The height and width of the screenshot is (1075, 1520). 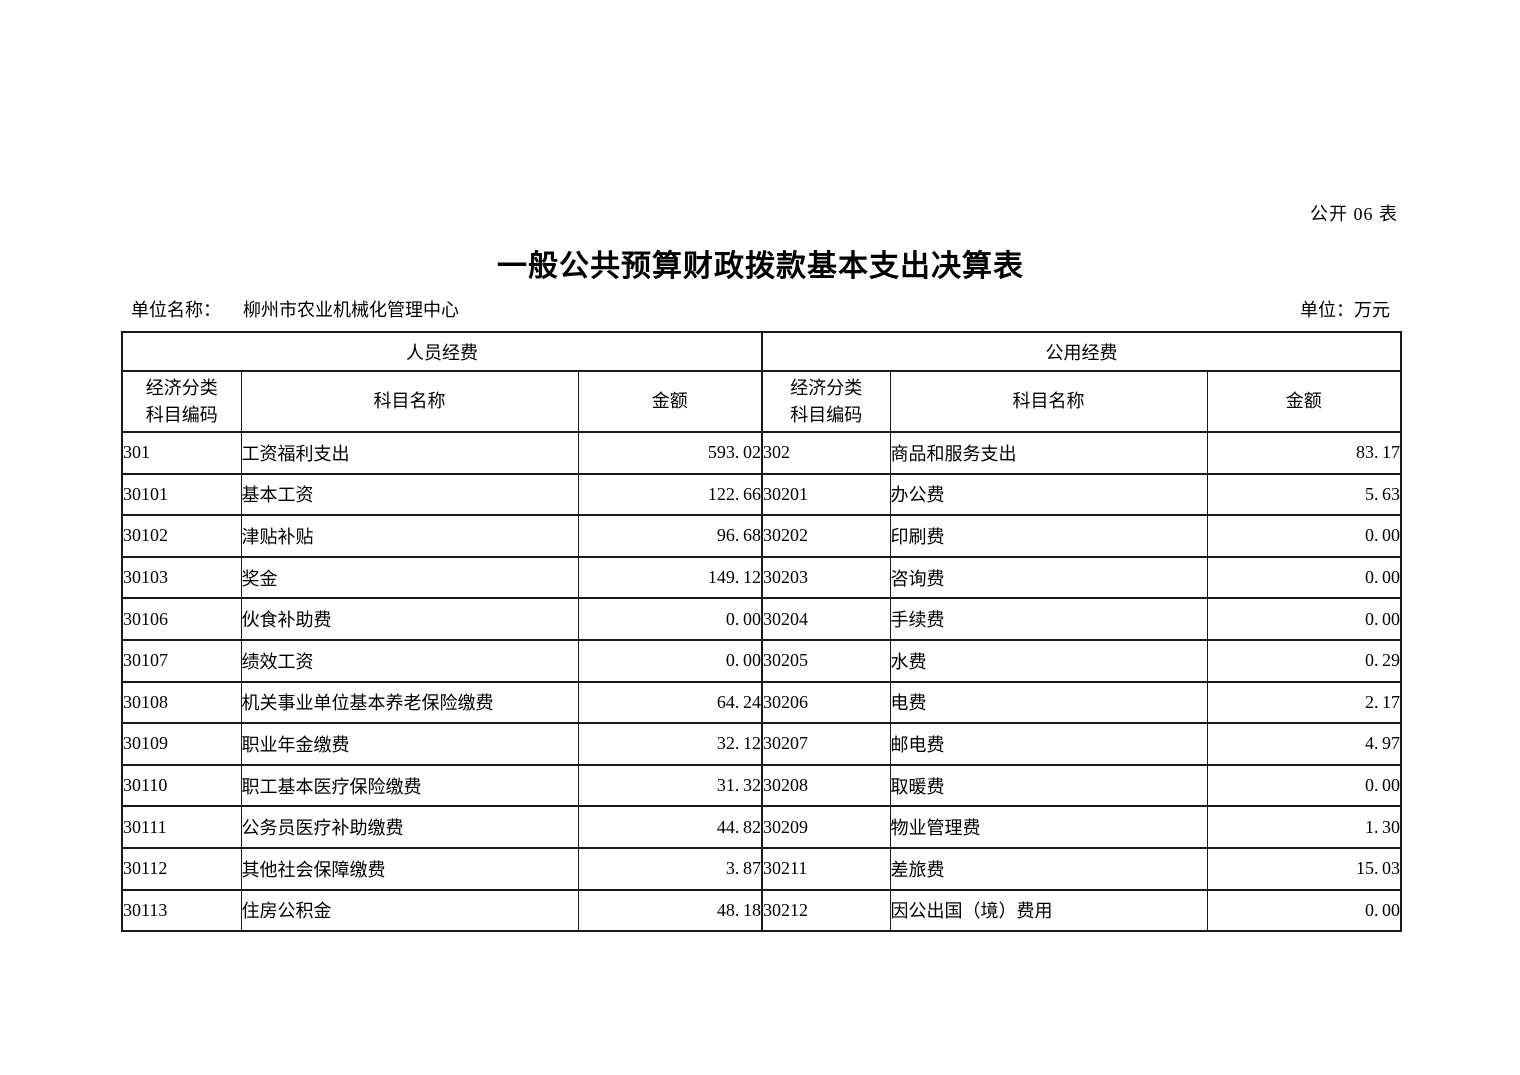 What do you see at coordinates (1048, 785) in the screenshot?
I see `name-cell: 取暖费` at bounding box center [1048, 785].